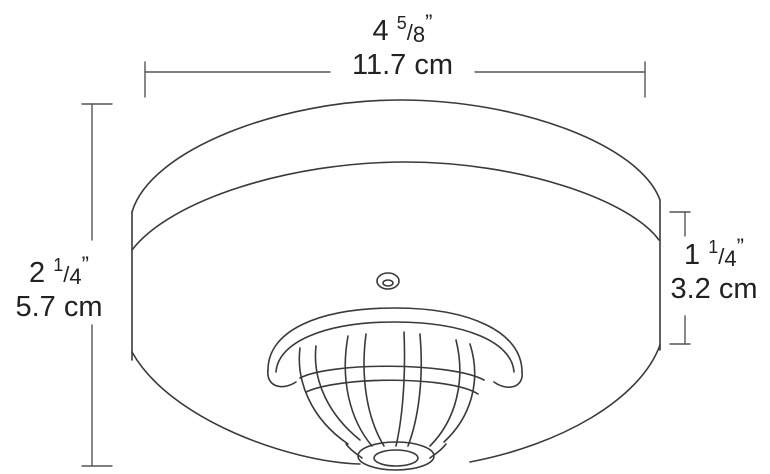 The image size is (770, 474). I want to click on width-whole: 4, so click(380, 31).